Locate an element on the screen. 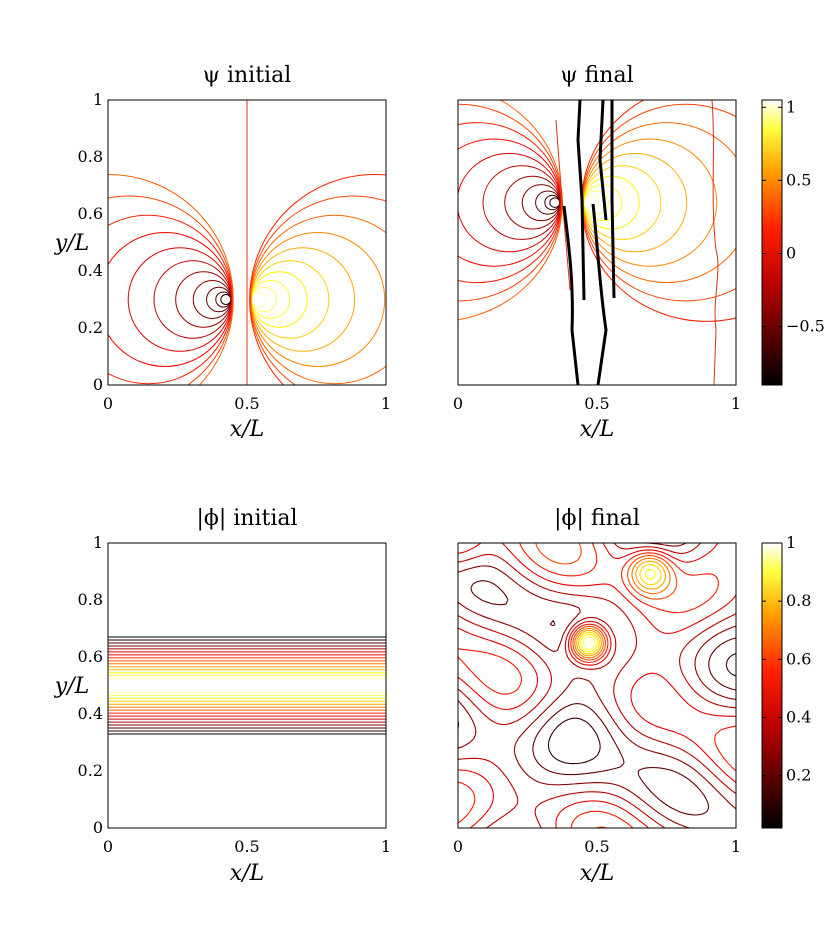  panel-title: |ϕ| final is located at coordinates (597, 518).